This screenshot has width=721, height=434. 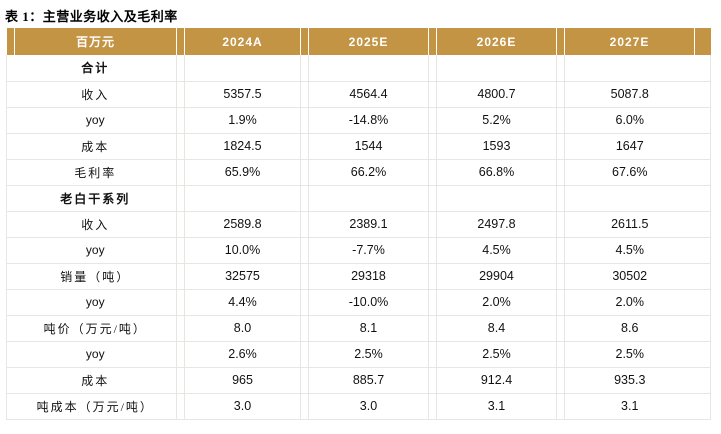 I want to click on table-cell: 8.4, so click(x=496, y=328).